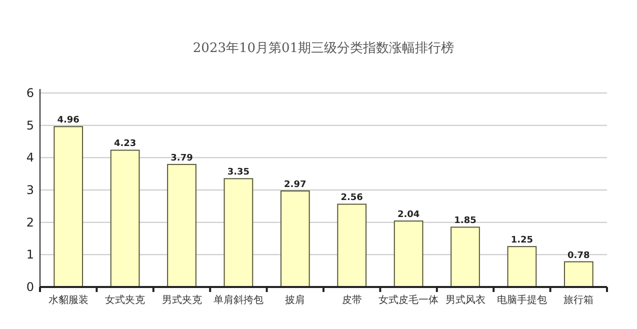 This screenshot has height=329, width=637. Describe the element at coordinates (30, 255) in the screenshot. I see `y-tick-label: 1` at that location.